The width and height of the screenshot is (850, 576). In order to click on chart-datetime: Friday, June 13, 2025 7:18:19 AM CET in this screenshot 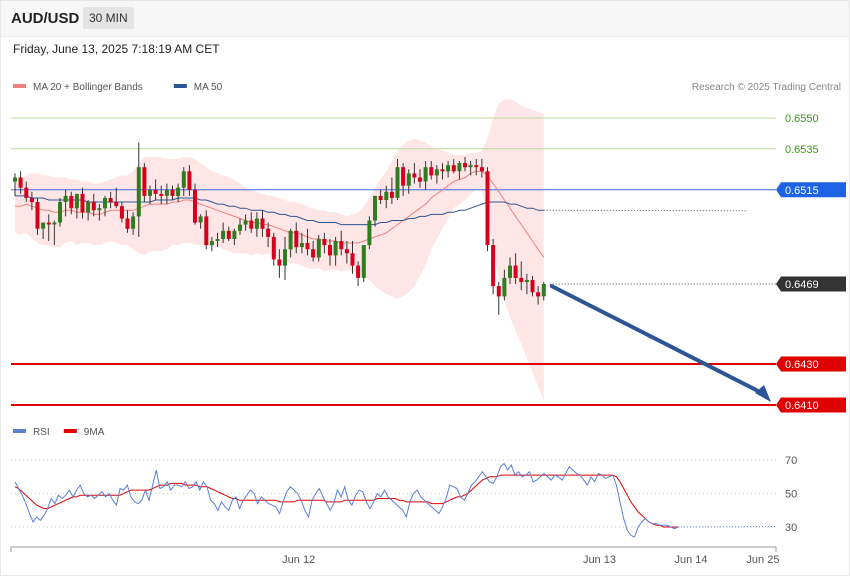, I will do `click(116, 49)`.